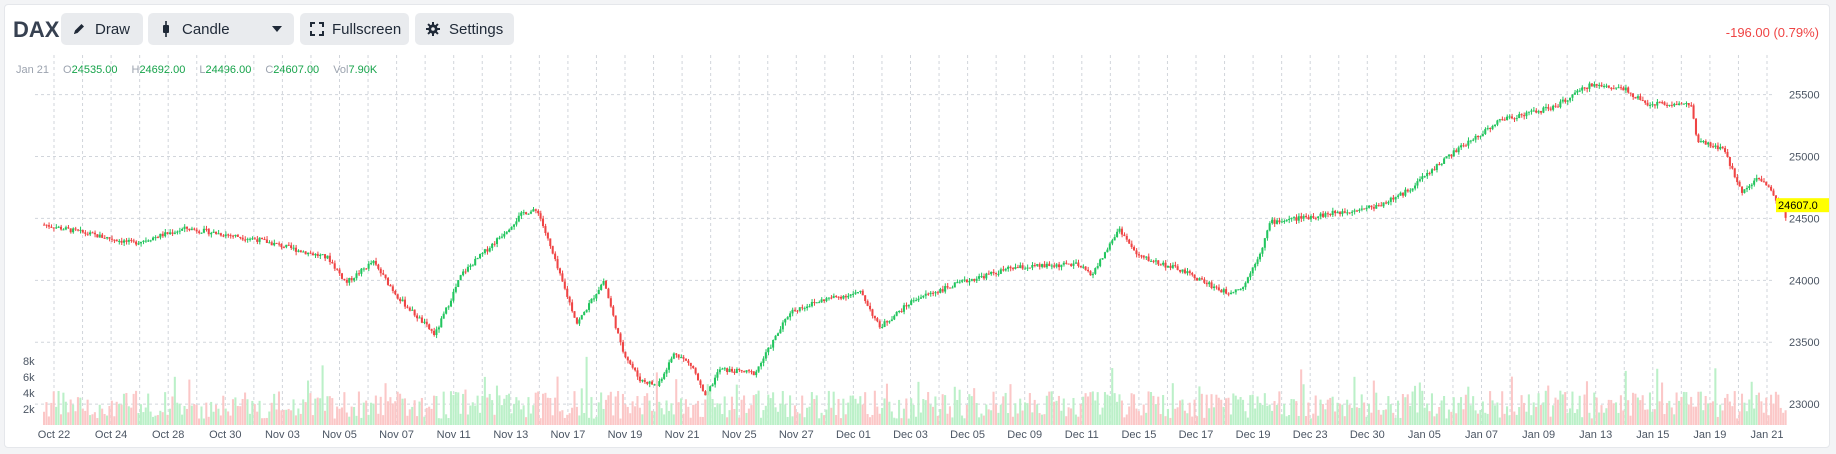 The height and width of the screenshot is (454, 1836). Describe the element at coordinates (102, 29) in the screenshot. I see `draw-button: Draw` at that location.